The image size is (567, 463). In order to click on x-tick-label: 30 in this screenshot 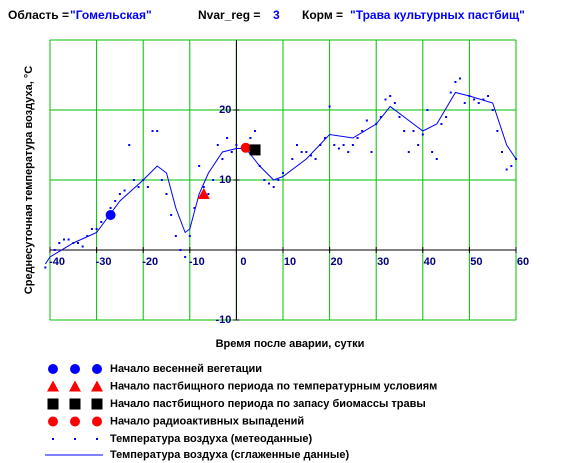, I will do `click(383, 262)`.